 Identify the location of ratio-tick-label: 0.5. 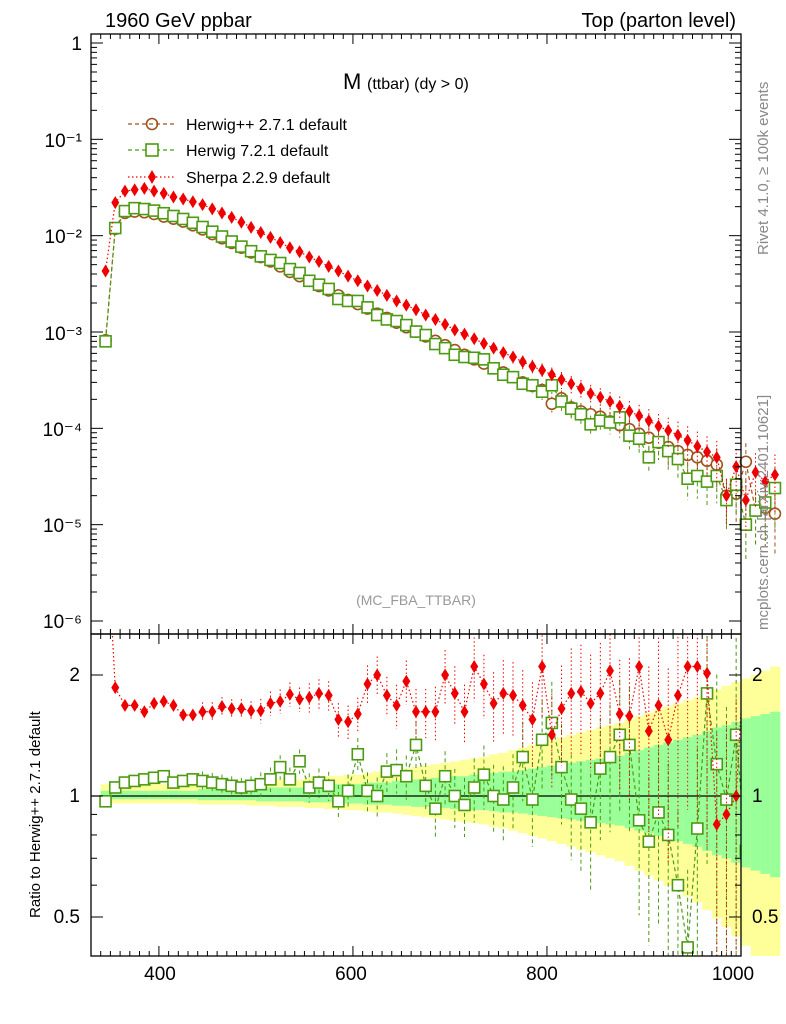
(67, 917).